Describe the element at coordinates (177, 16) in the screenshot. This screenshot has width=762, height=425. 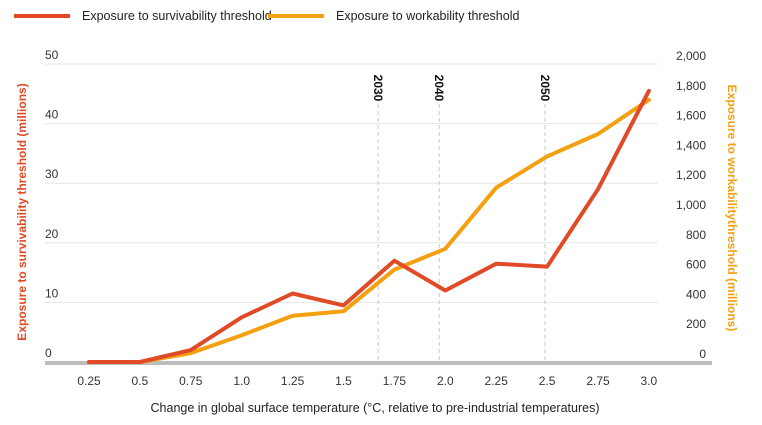
I see `legend-label-survivability: Exposure to survivability threshold` at that location.